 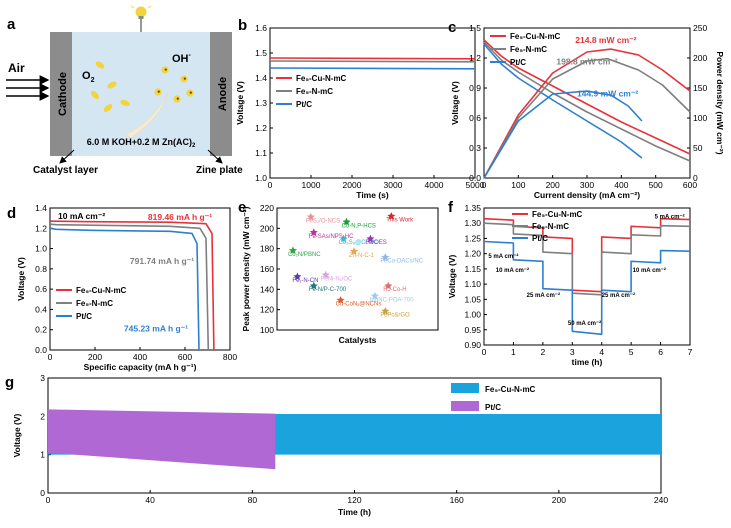 I want to click on y-tick-label: 0.0, so click(x=475, y=178).